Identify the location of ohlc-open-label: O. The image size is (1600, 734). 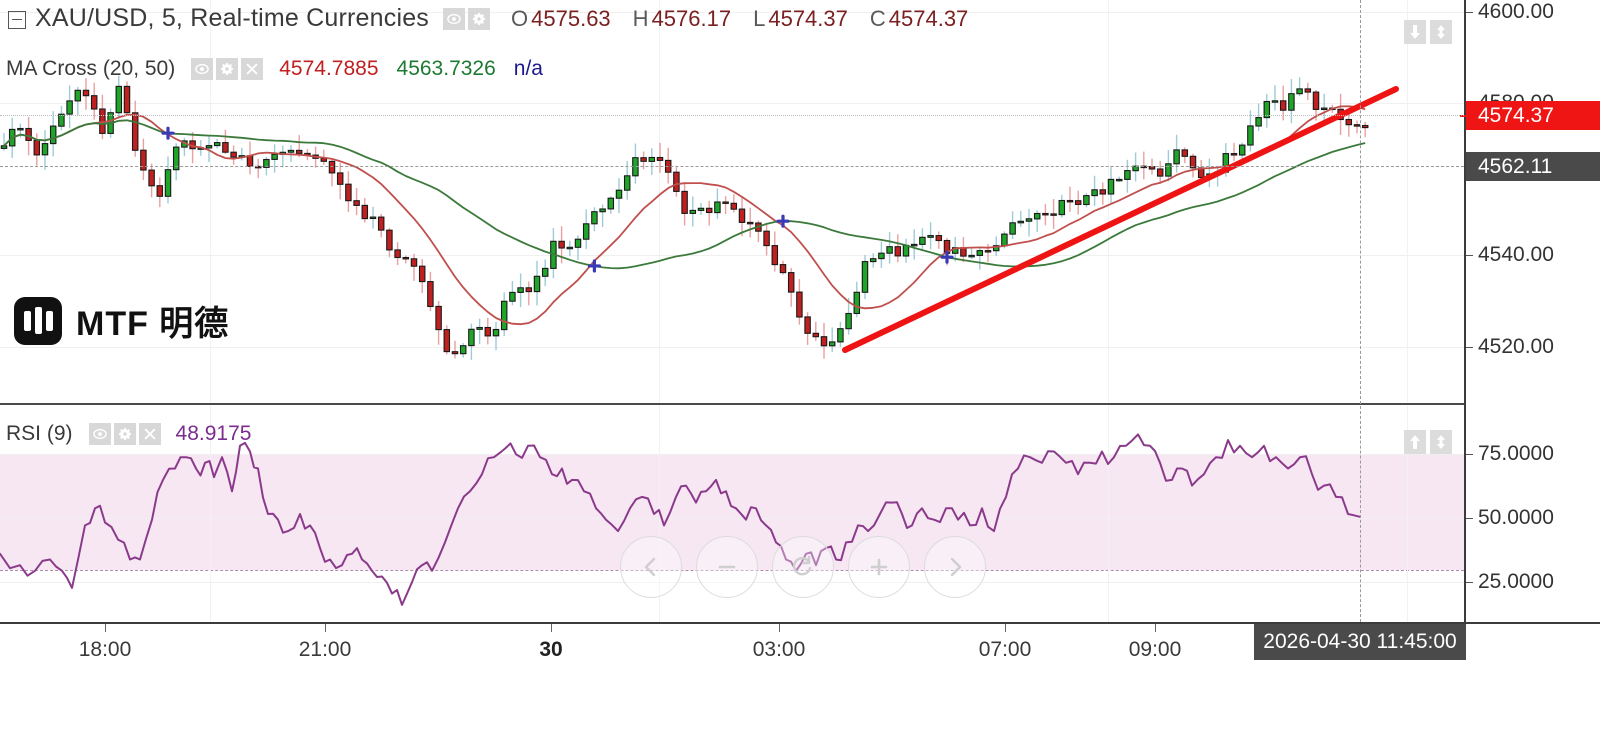
(520, 18).